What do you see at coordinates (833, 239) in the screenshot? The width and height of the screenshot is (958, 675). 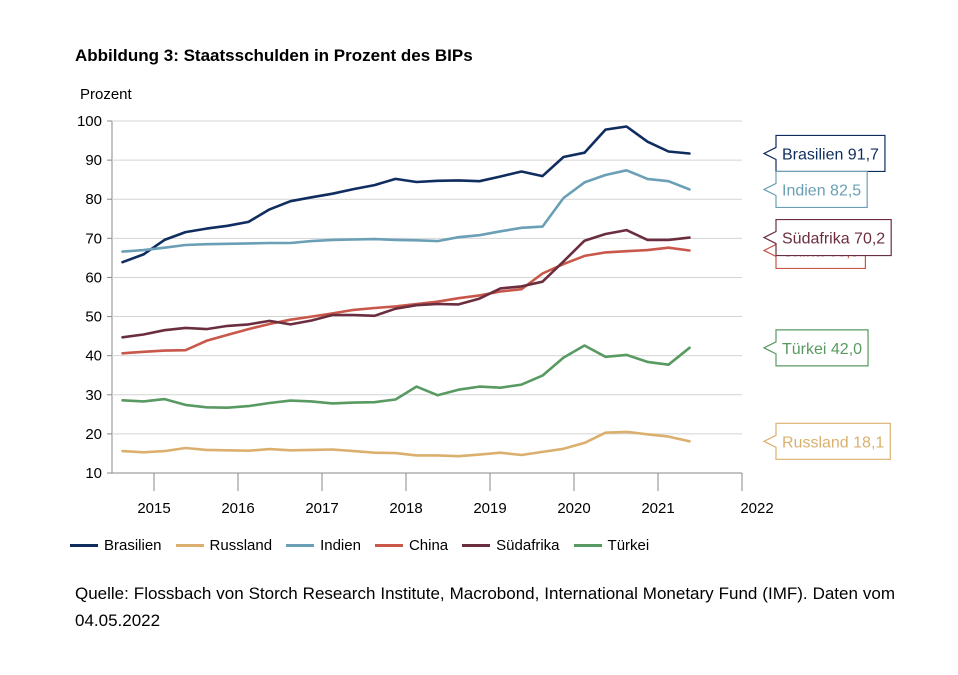 I see `end-label-text: Südafrika 70,2` at bounding box center [833, 239].